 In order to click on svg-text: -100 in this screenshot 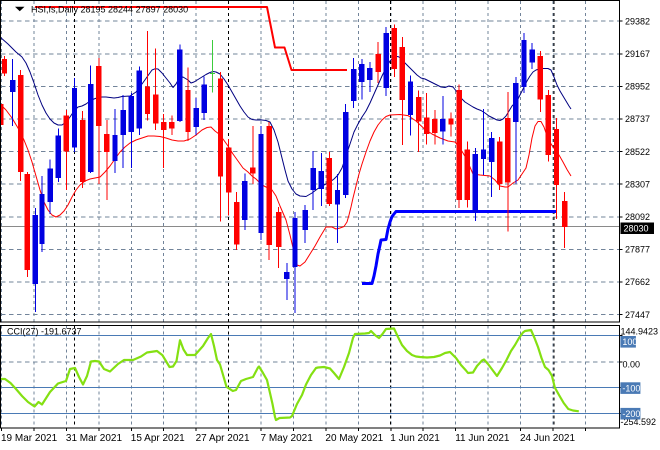, I will do `click(631, 388)`.